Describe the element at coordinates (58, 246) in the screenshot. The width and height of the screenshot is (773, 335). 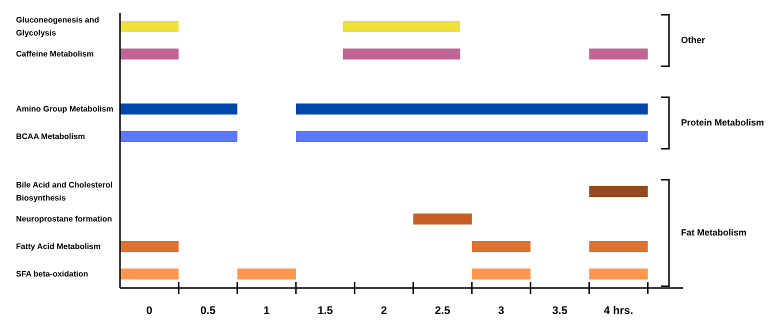
I see `y-tick-label: Fatty Acid Metabolism` at that location.